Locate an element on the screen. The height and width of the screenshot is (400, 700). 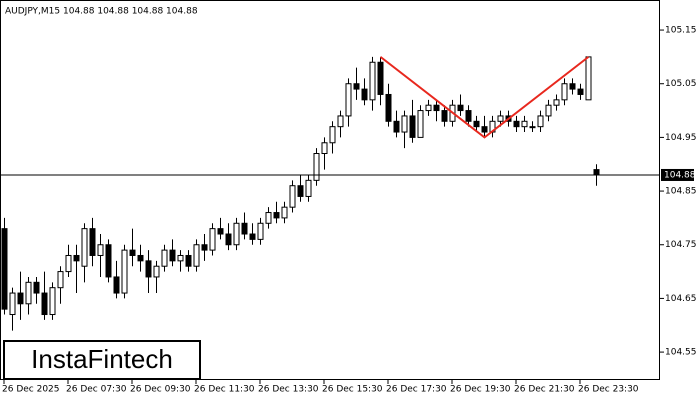
logo-text: InstaFintech is located at coordinates (102, 359).